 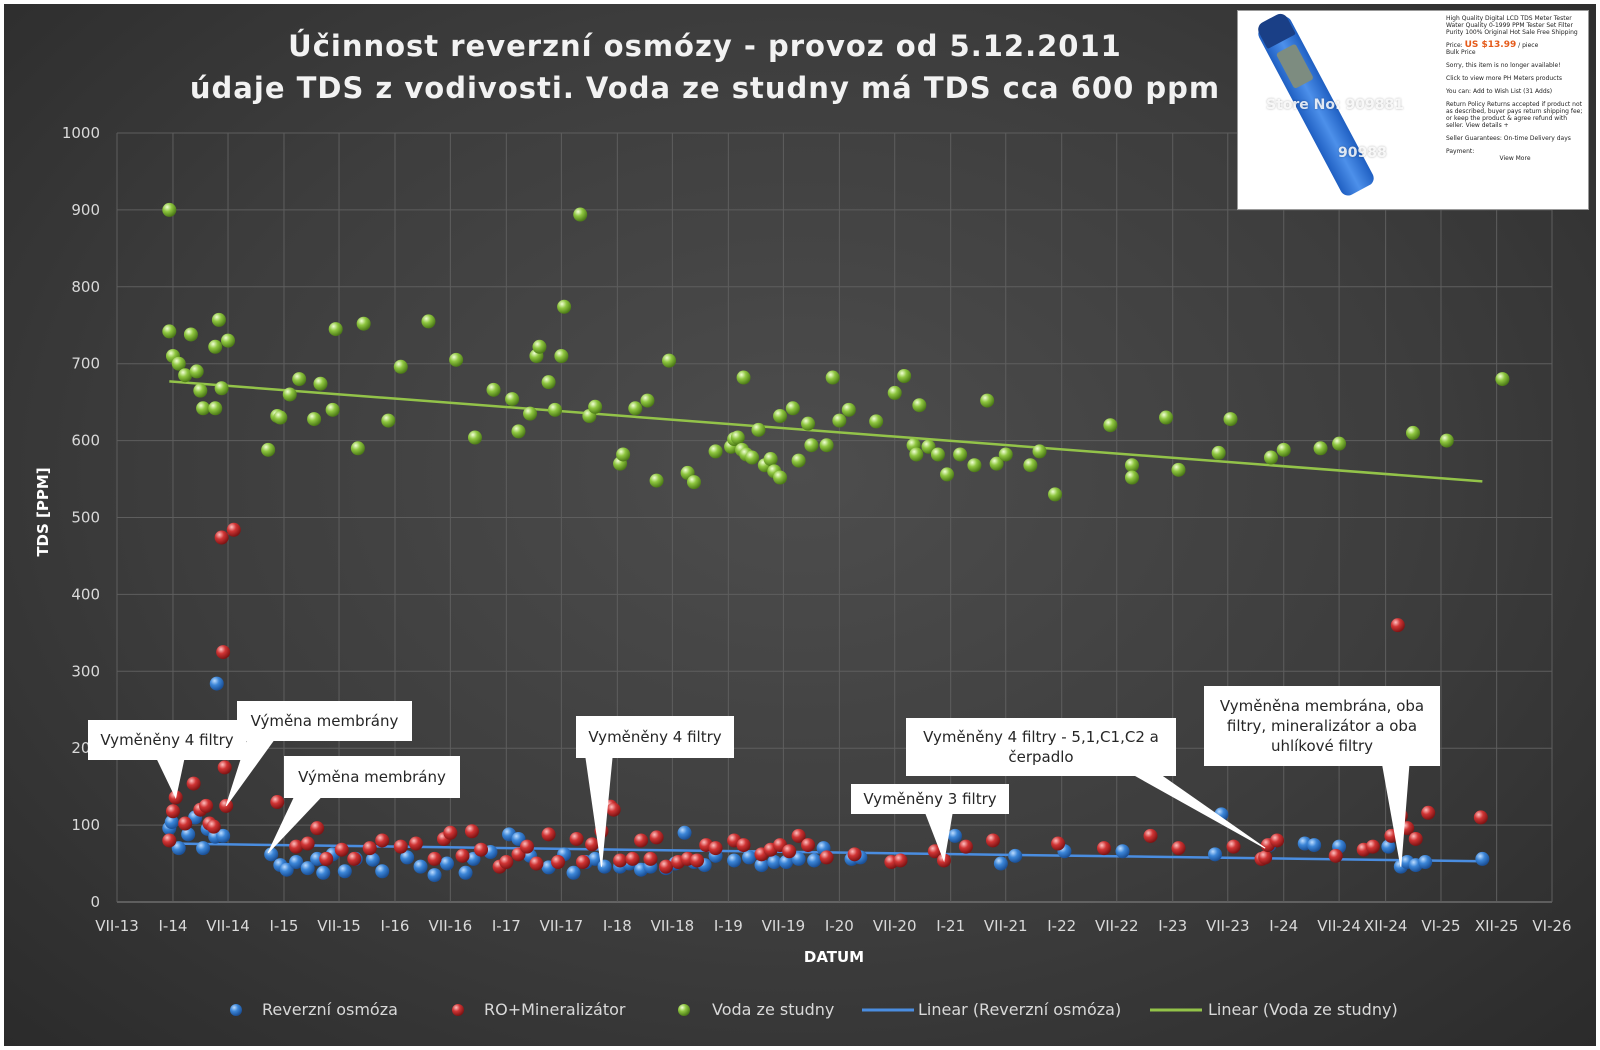 I want to click on x-tick-label: XII-24, so click(x=1386, y=926).